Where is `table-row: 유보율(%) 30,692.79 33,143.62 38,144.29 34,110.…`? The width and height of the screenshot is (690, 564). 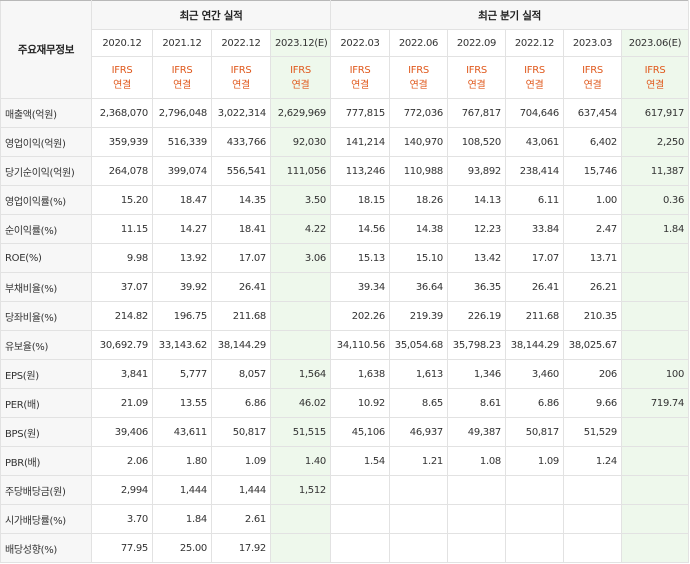
table-row: 유보율(%) 30,692.79 33,143.62 38,144.29 34,110.… is located at coordinates (345, 345).